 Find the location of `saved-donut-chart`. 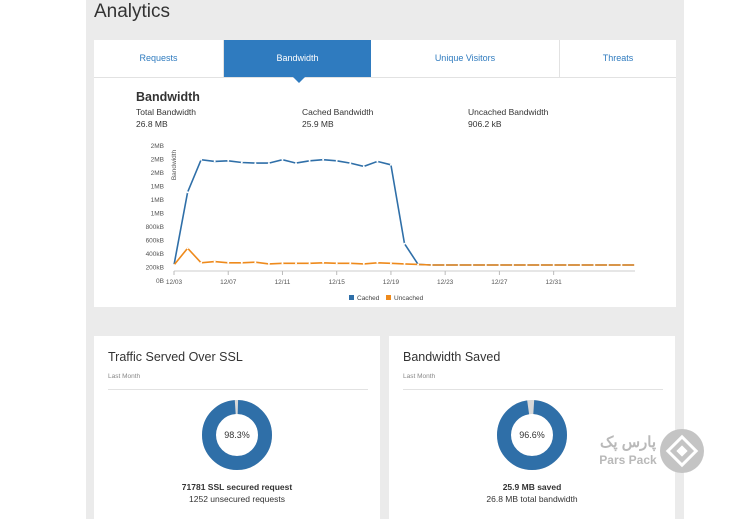

saved-donut-chart is located at coordinates (532, 435).